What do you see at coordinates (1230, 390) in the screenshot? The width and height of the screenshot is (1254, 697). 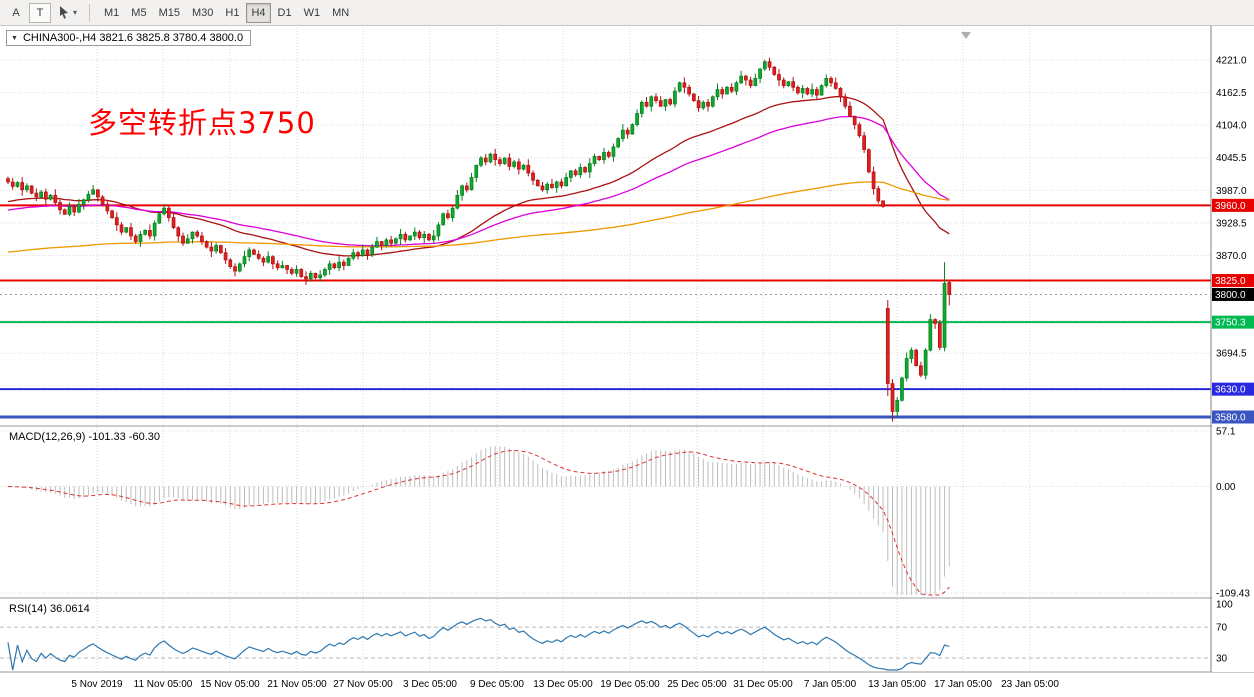 I see `svg-text: 3630.0` at bounding box center [1230, 390].